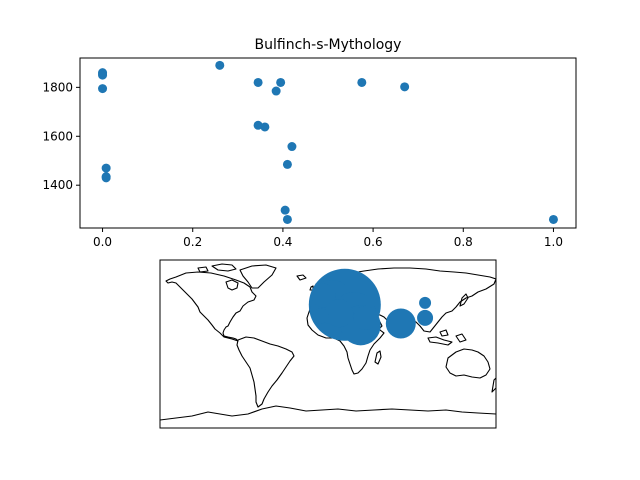  Describe the element at coordinates (493, 385) in the screenshot. I see `coastline-new-zealand` at that location.